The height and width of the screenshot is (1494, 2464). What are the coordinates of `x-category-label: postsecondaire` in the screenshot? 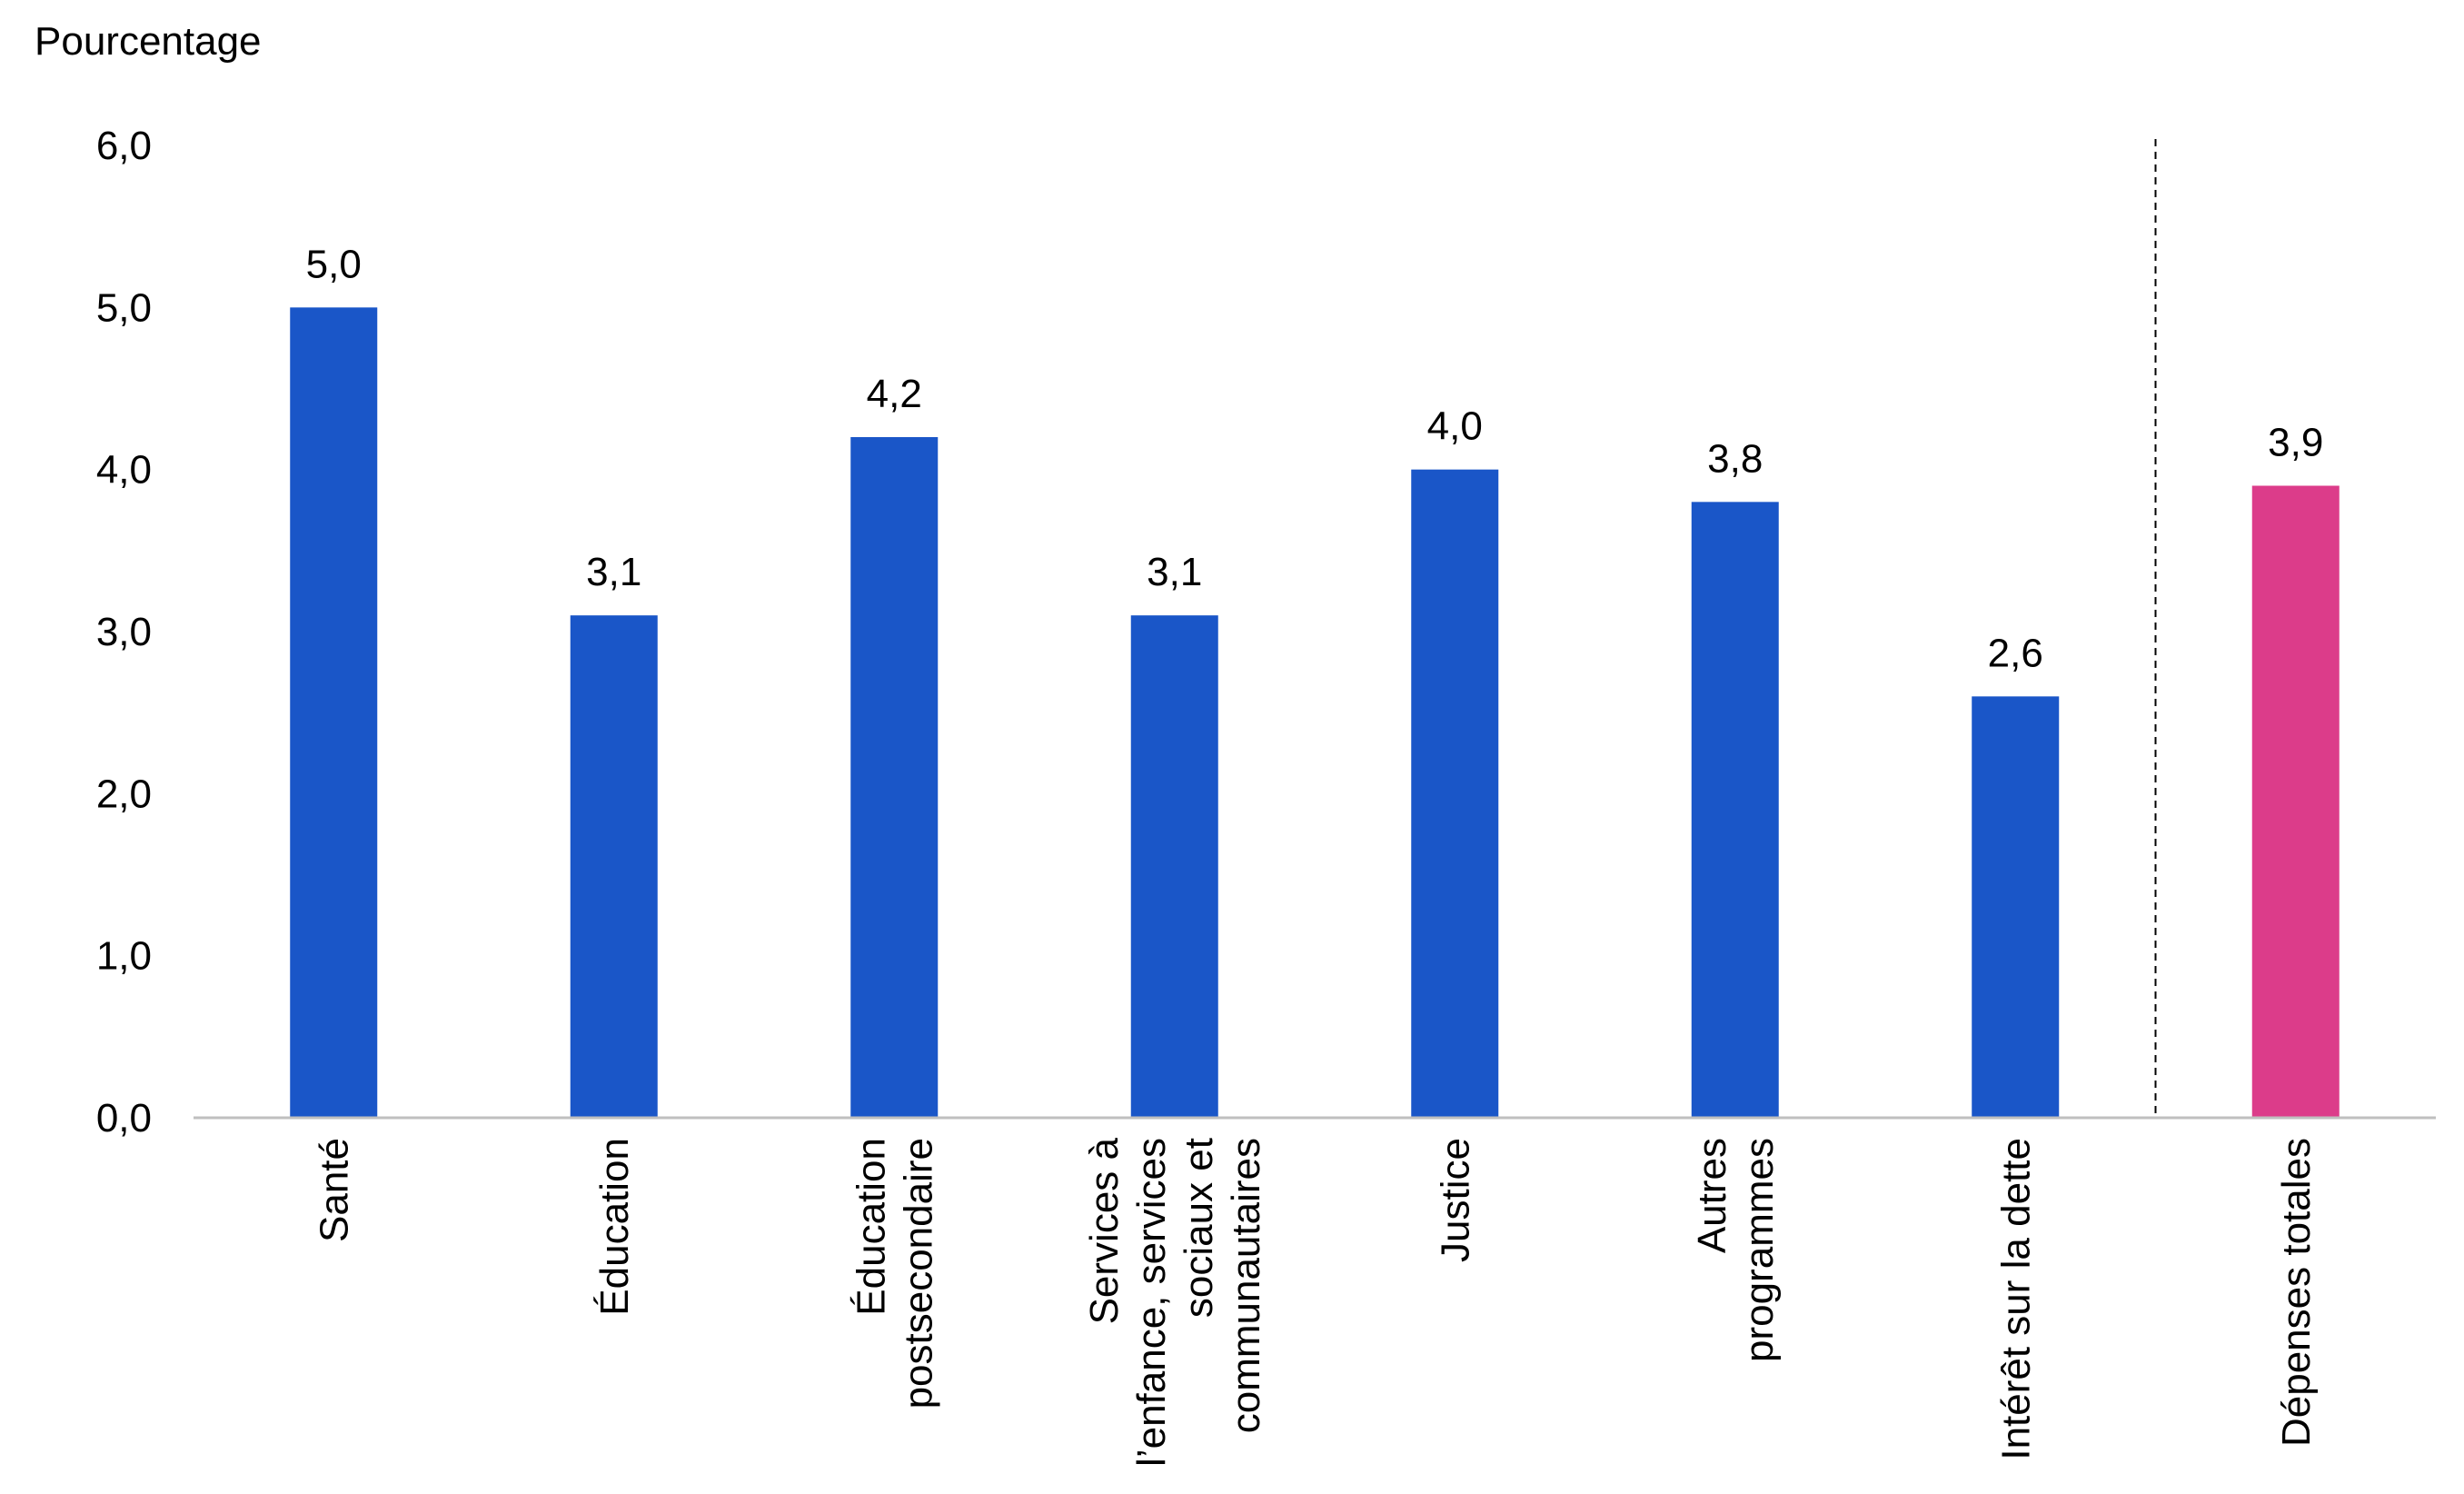 It's located at (918, 1273).